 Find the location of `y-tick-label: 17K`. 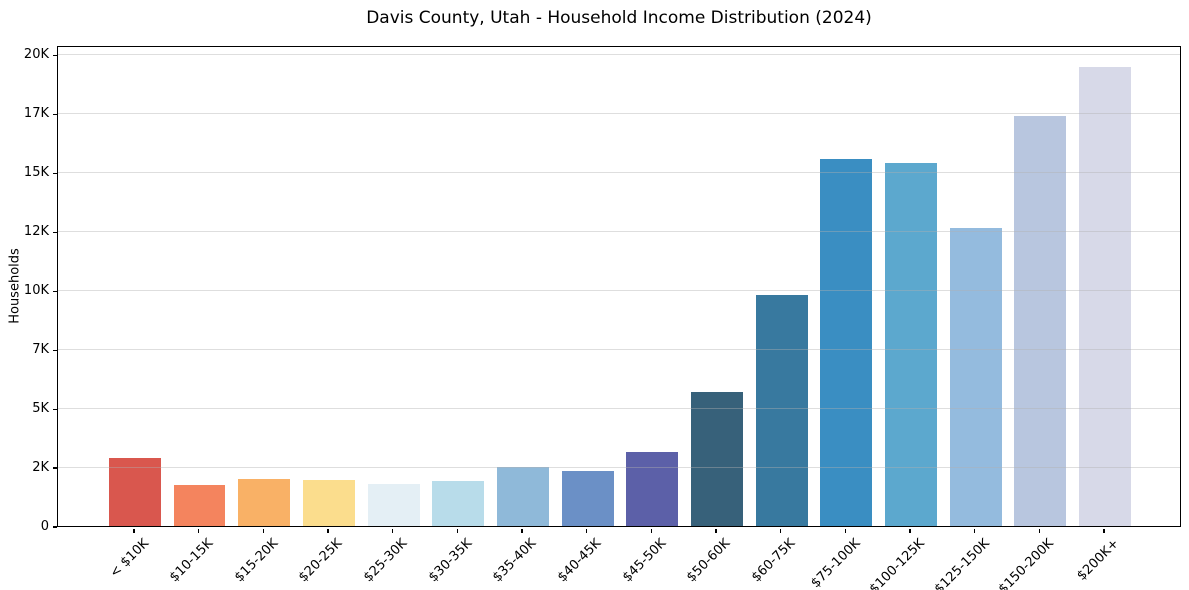

y-tick-label: 17K is located at coordinates (36, 114).